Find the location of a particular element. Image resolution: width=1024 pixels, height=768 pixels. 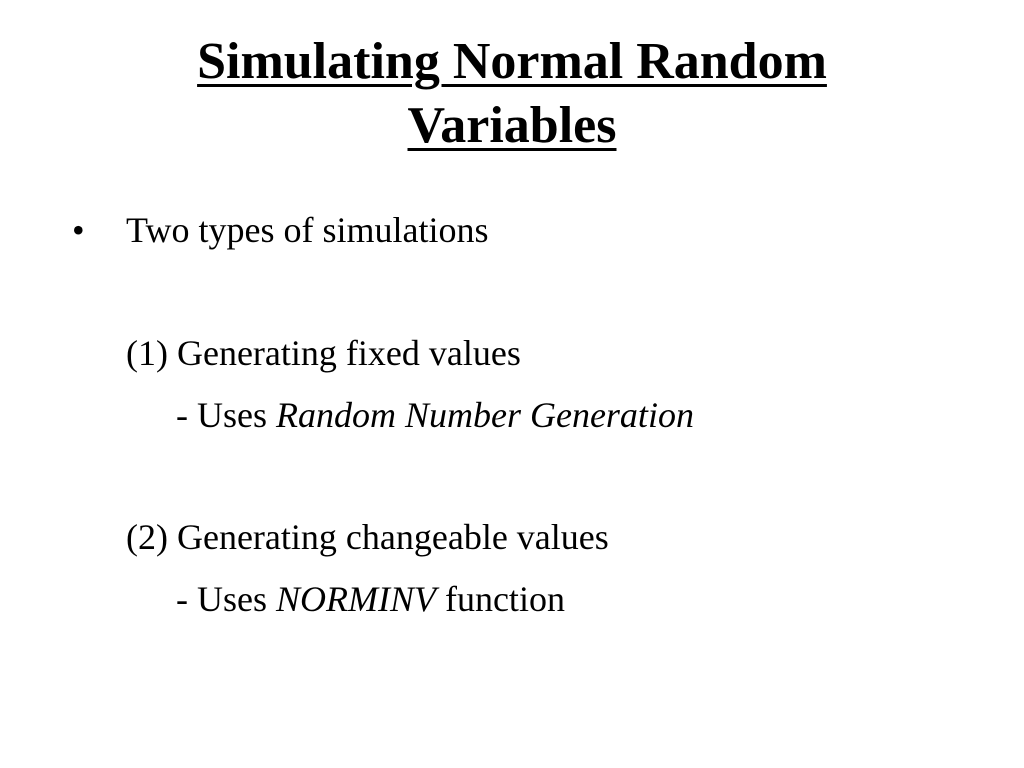

title-line-2: Variables is located at coordinates (512, 125).